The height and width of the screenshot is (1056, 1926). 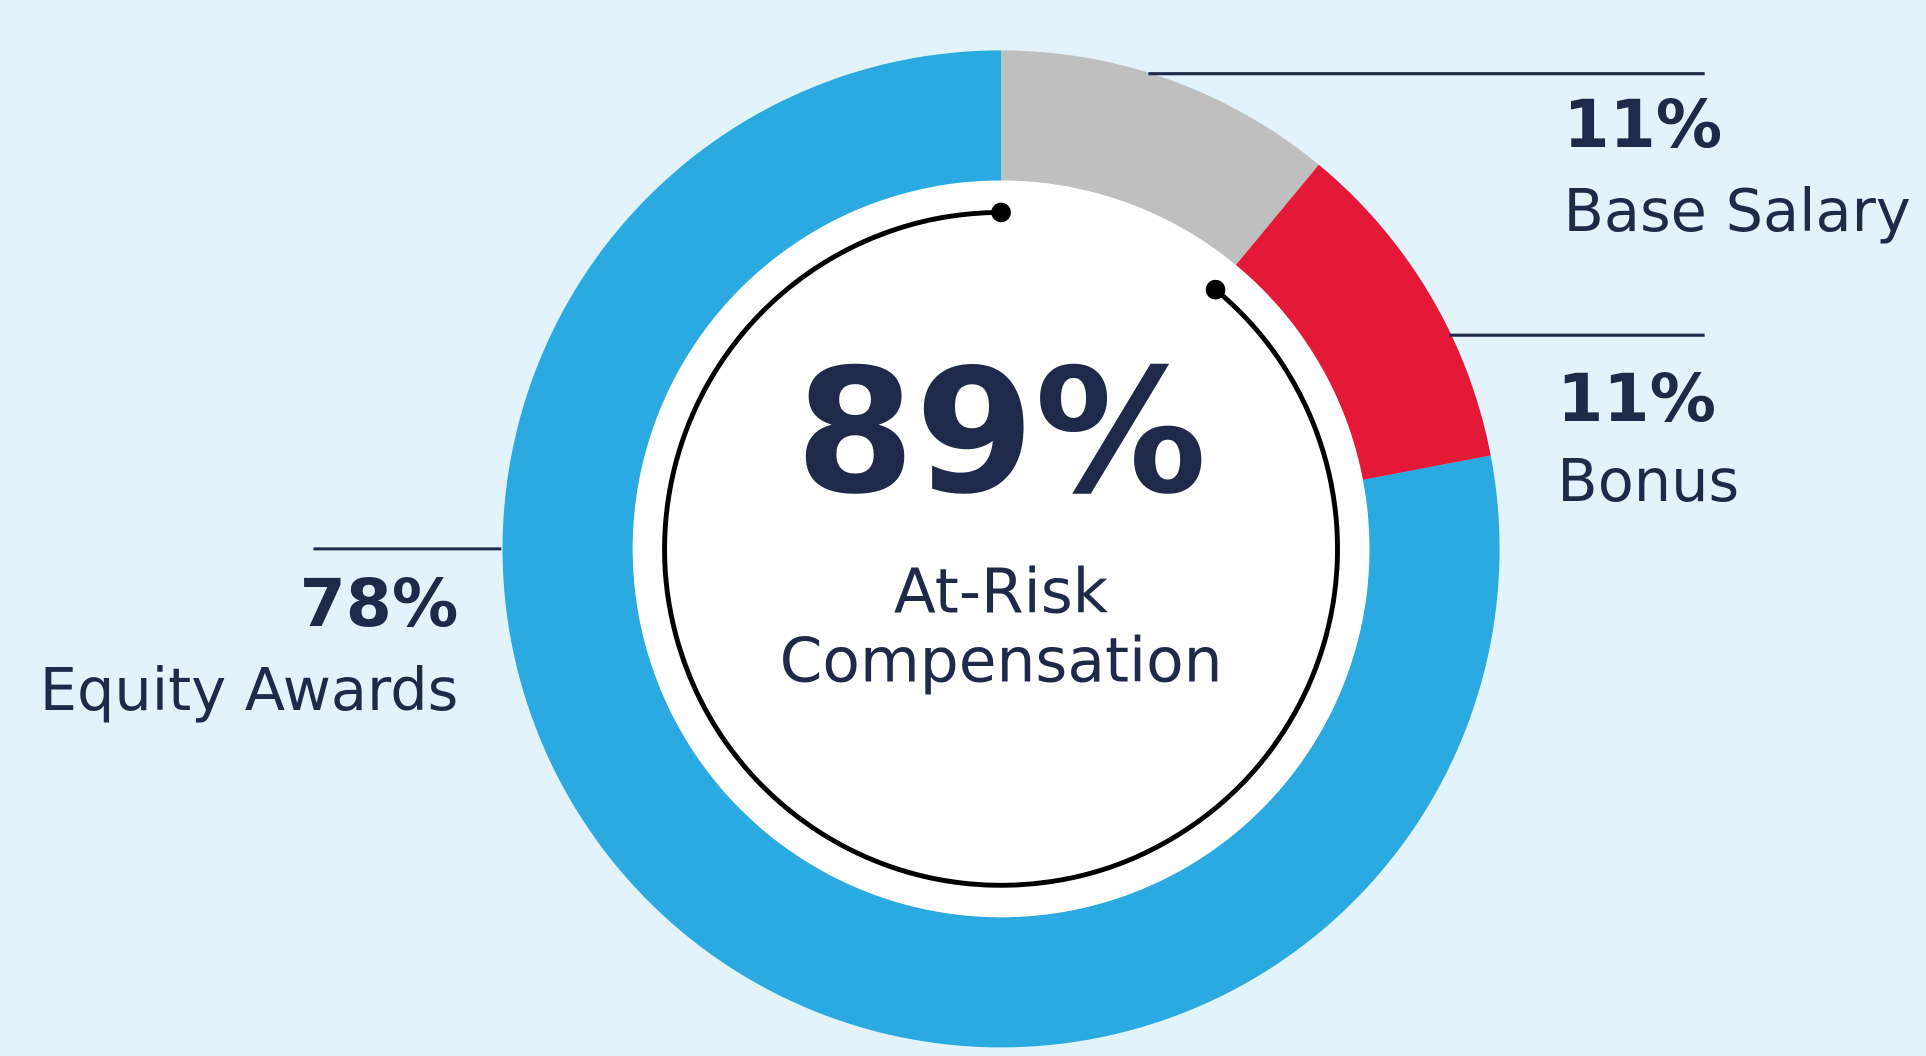 What do you see at coordinates (1648, 480) in the screenshot?
I see `category-label: Bonus` at bounding box center [1648, 480].